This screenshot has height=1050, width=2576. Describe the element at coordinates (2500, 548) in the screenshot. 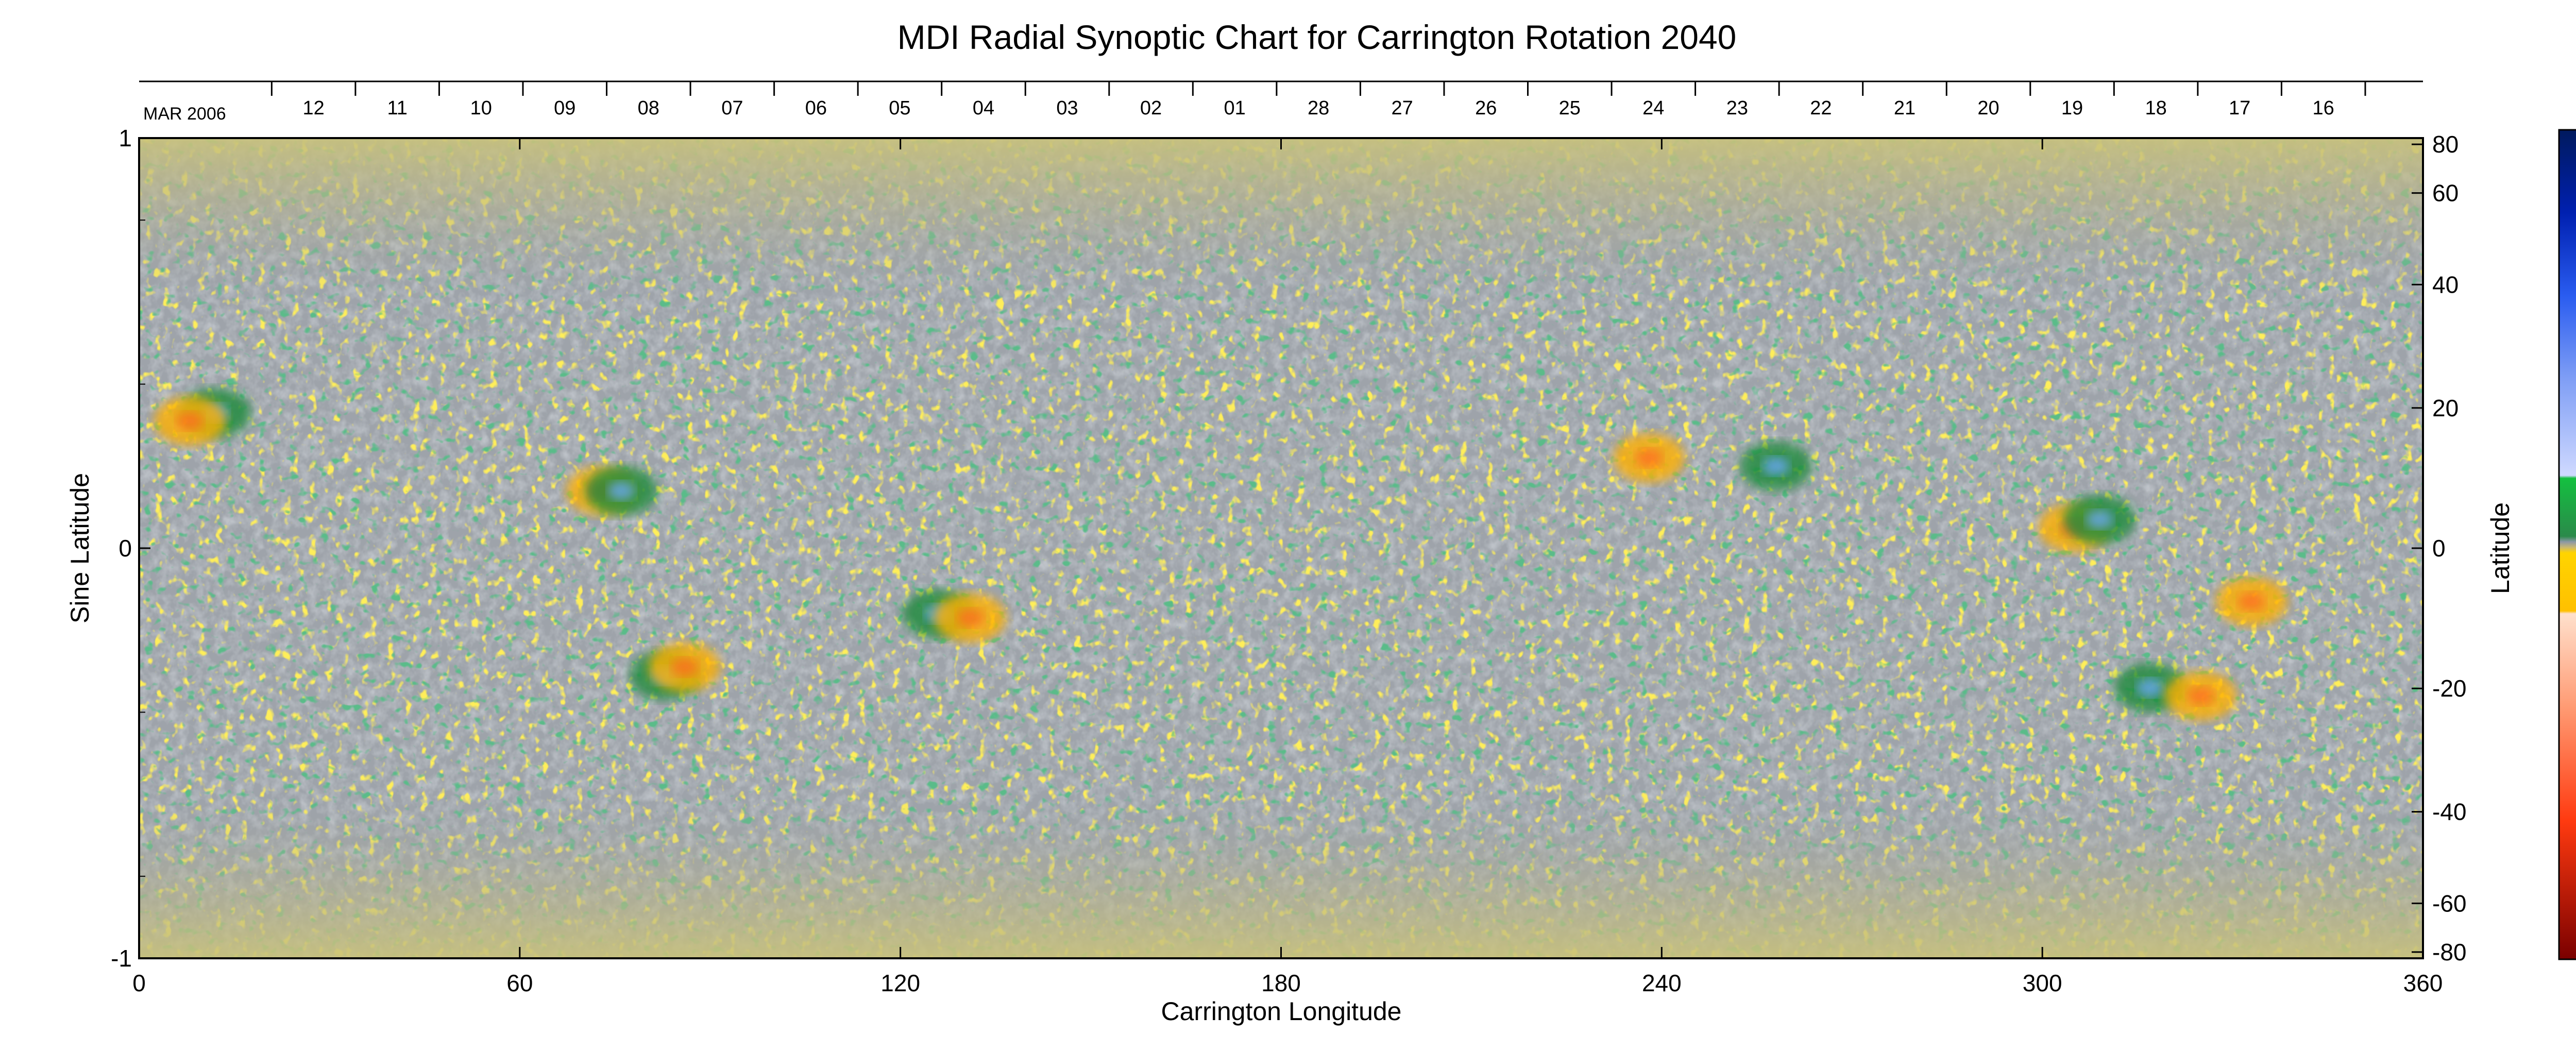

I see `y-axis-right-label: Latitude` at that location.